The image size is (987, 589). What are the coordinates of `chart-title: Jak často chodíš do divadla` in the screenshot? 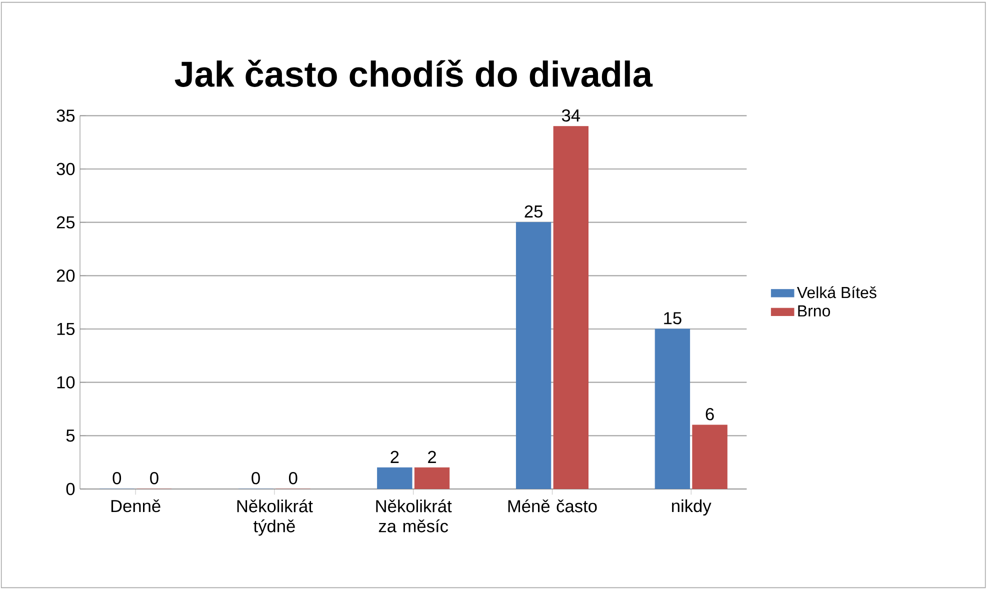 It's located at (413, 73).